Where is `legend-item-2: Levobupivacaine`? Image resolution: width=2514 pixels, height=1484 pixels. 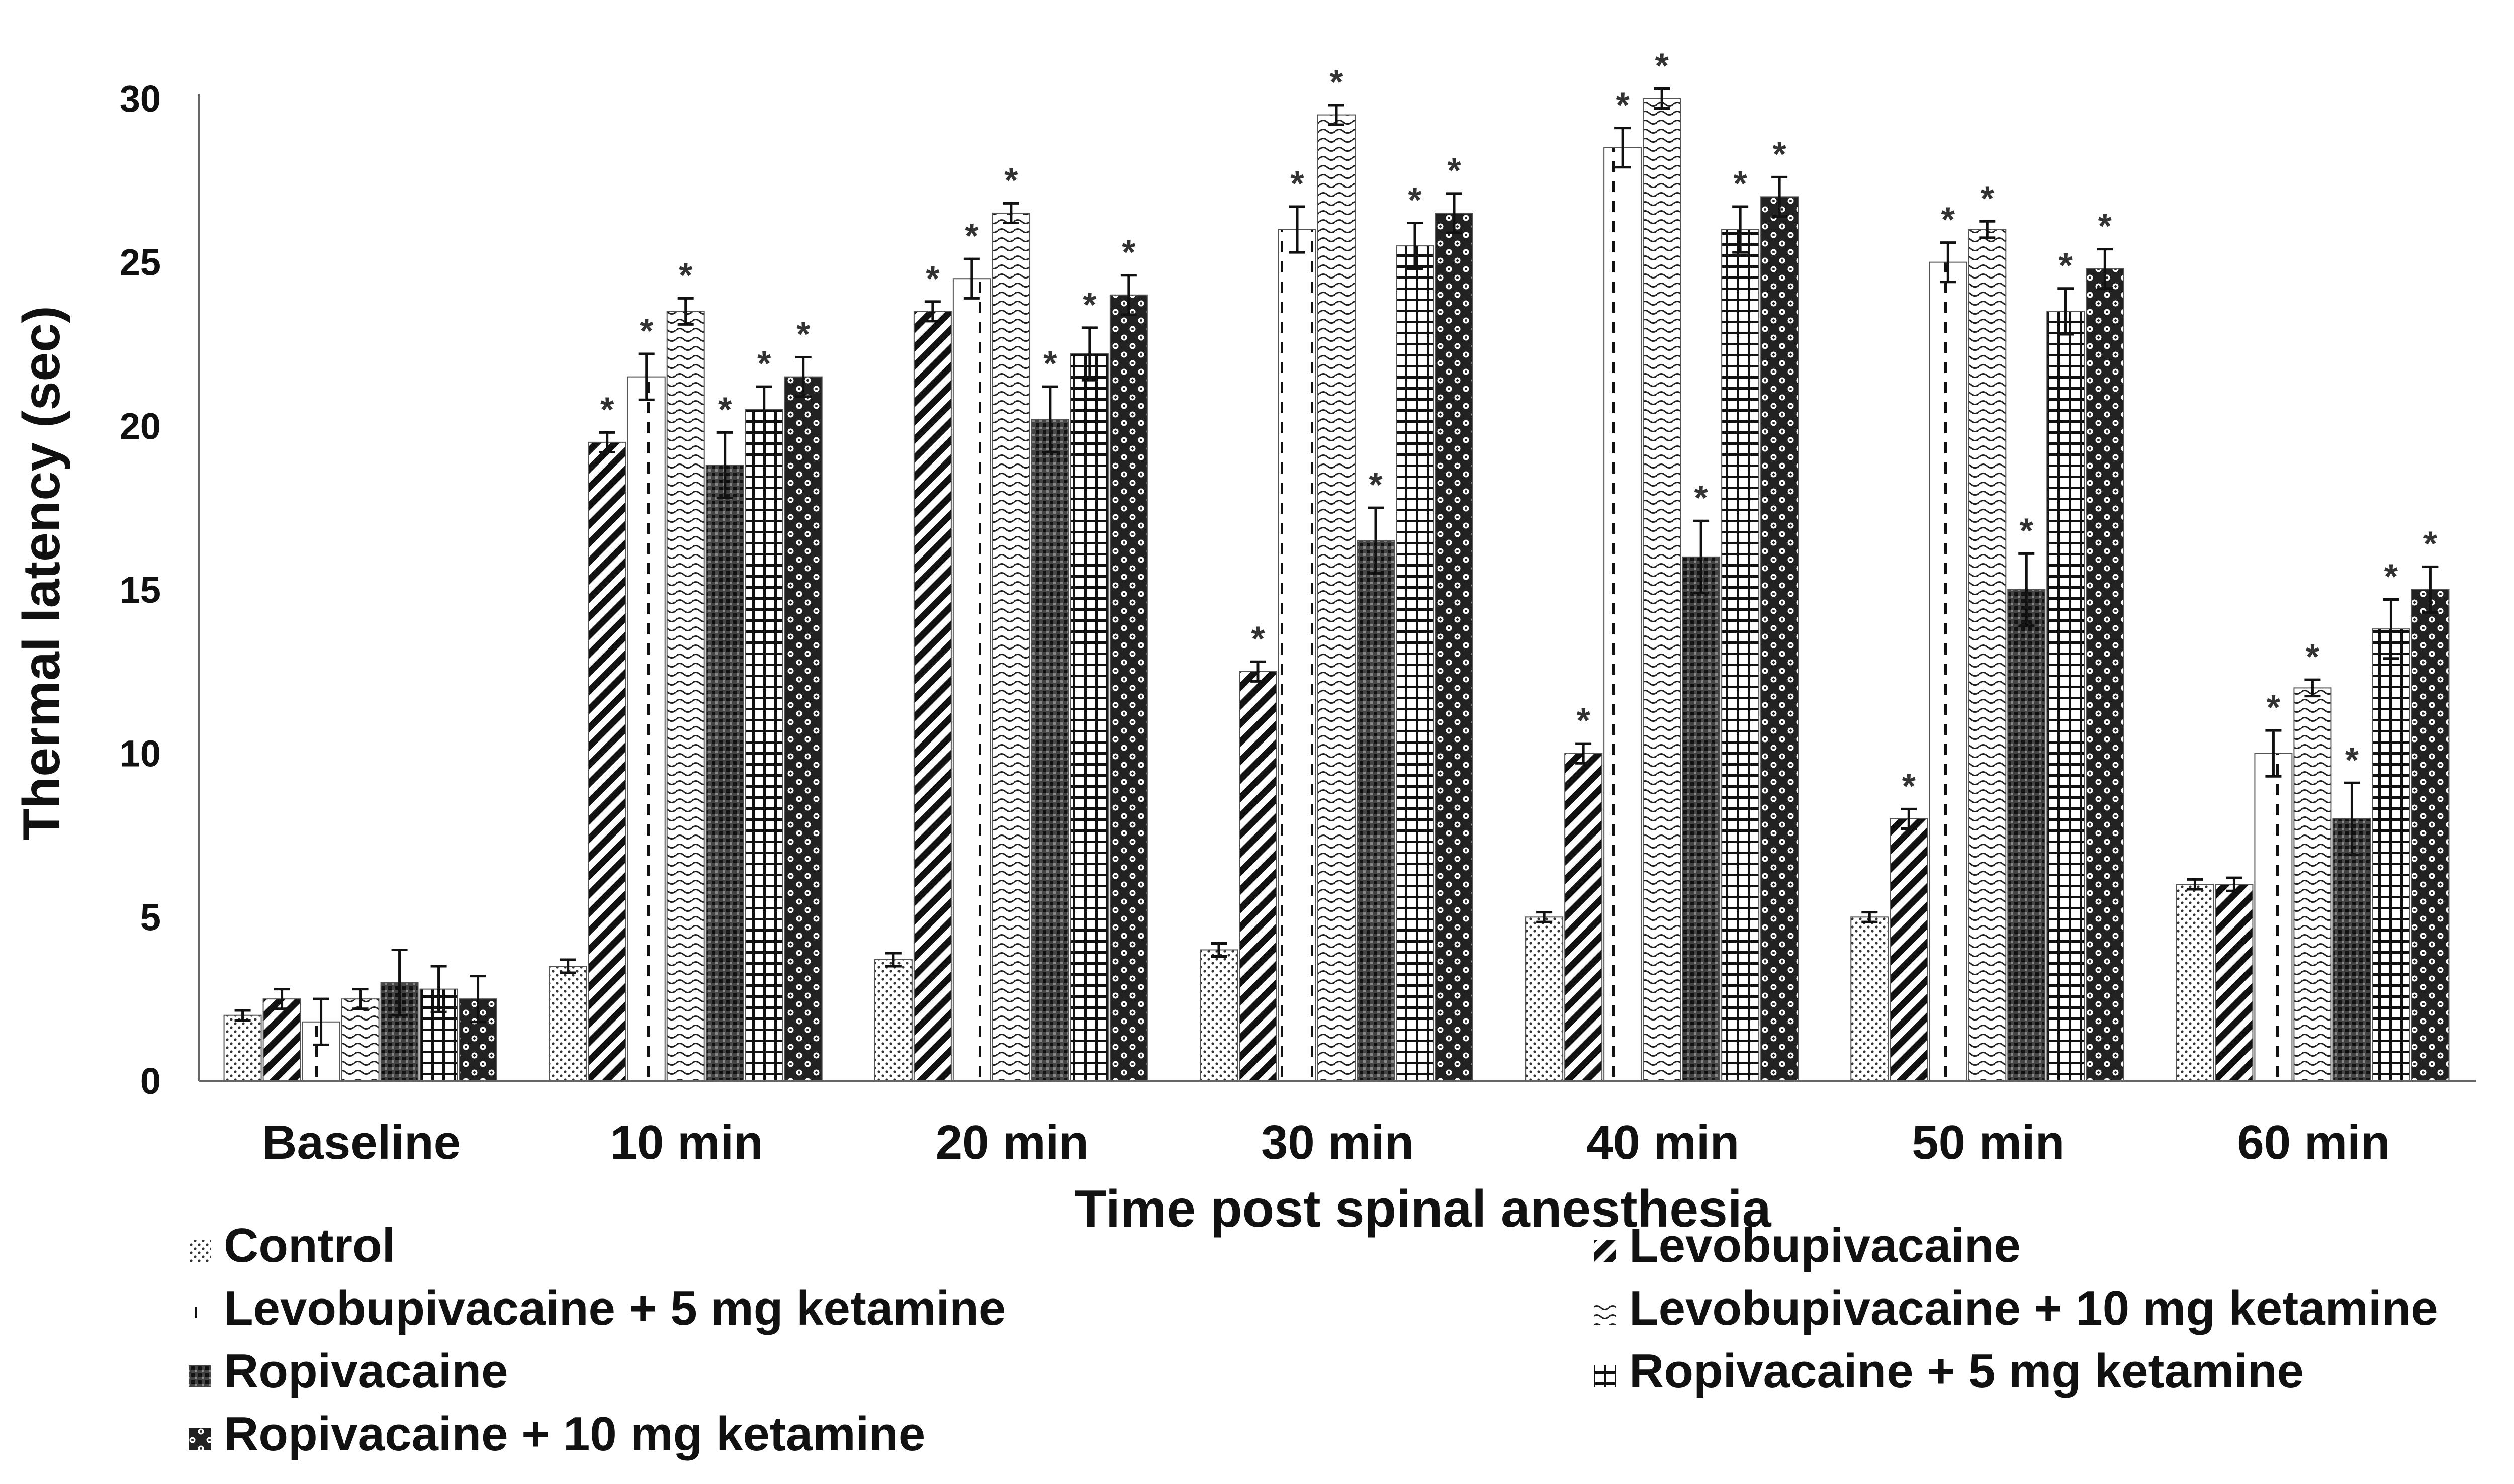
legend-item-2: Levobupivacaine is located at coordinates (1807, 1245).